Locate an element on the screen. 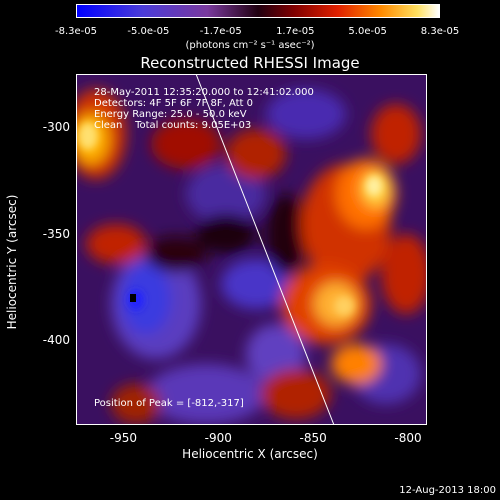 This screenshot has width=500, height=500. colorbar-tick-label: -1.7e-05 is located at coordinates (220, 31).